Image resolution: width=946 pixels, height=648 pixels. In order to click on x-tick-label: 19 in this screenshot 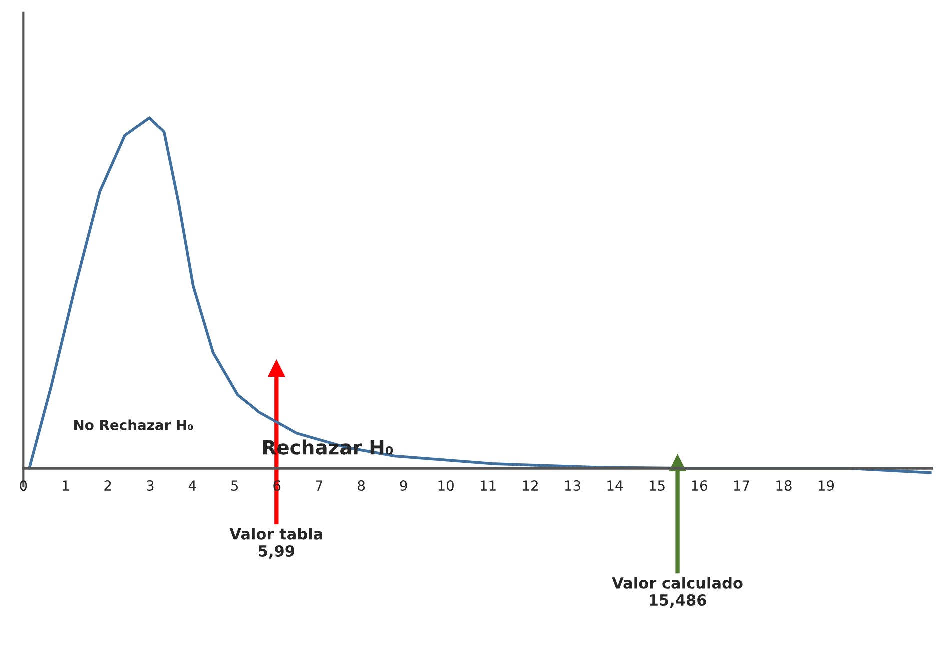, I will do `click(826, 486)`.